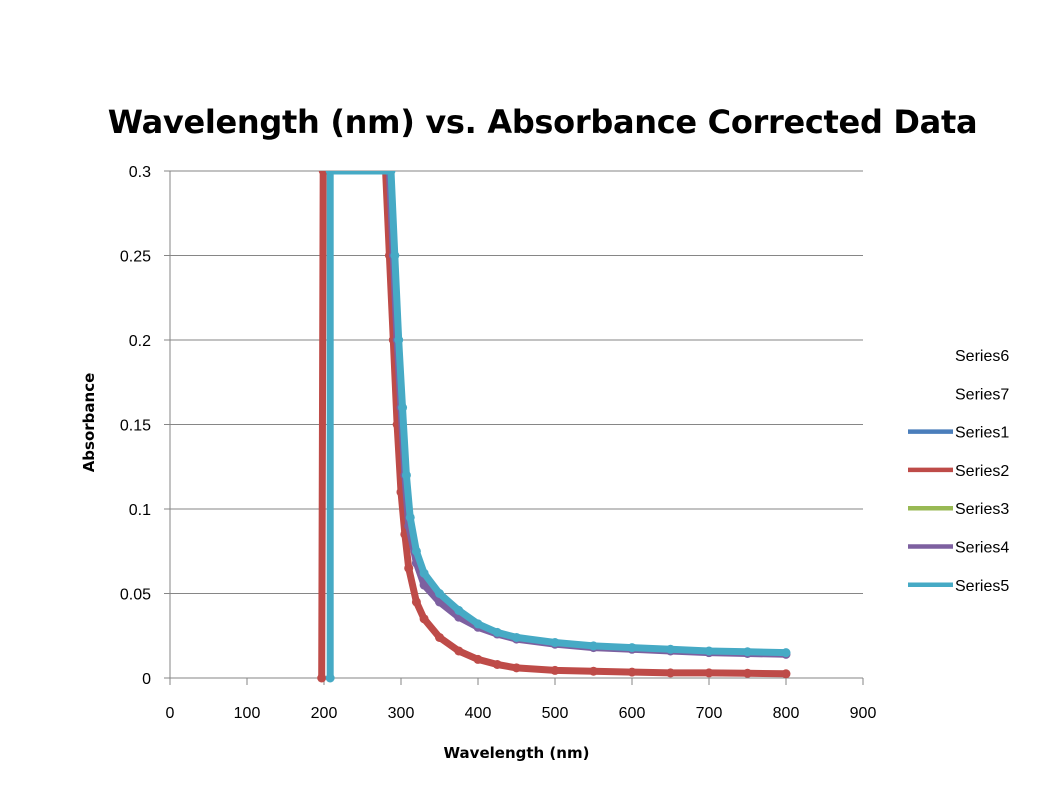 The width and height of the screenshot is (1038, 788). What do you see at coordinates (170, 713) in the screenshot?
I see `x-tick-label: 0` at bounding box center [170, 713].